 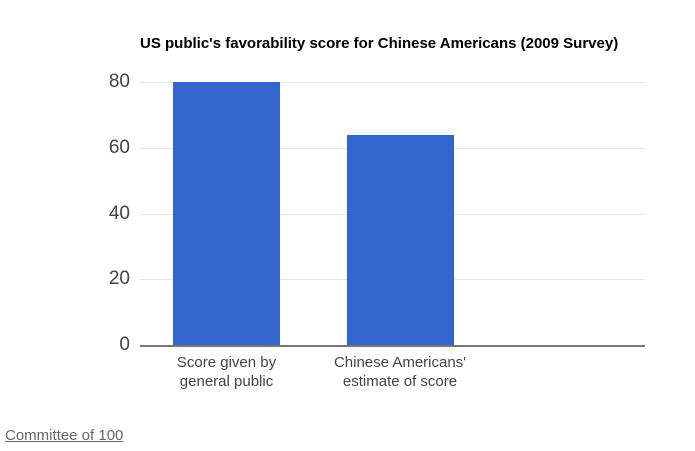 I want to click on y-tick-label-40: 40, so click(x=119, y=213).